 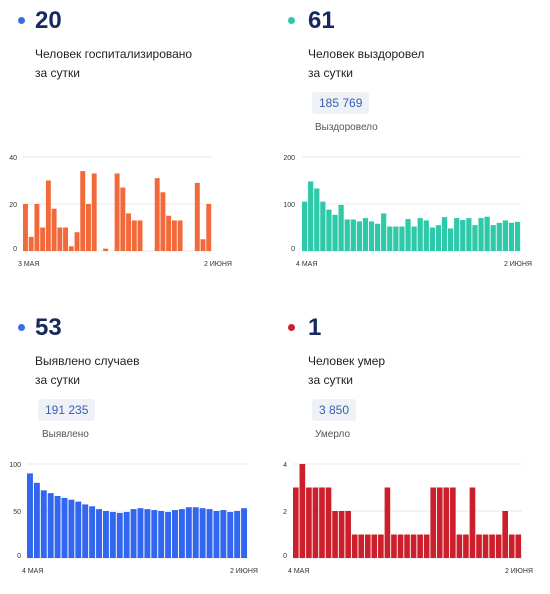 What do you see at coordinates (48, 20) in the screenshot?
I see `daily-number: 20` at bounding box center [48, 20].